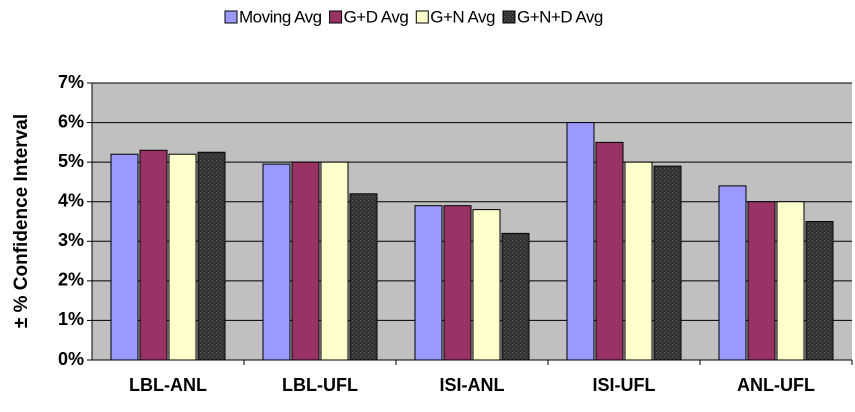  What do you see at coordinates (376, 16) in the screenshot?
I see `legend-label: G+D Avg` at bounding box center [376, 16].